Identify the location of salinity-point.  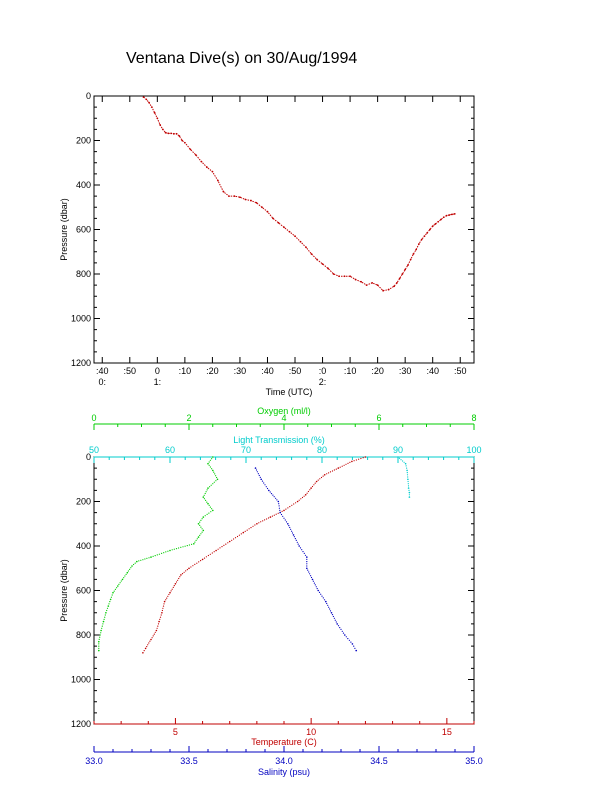
(280, 512).